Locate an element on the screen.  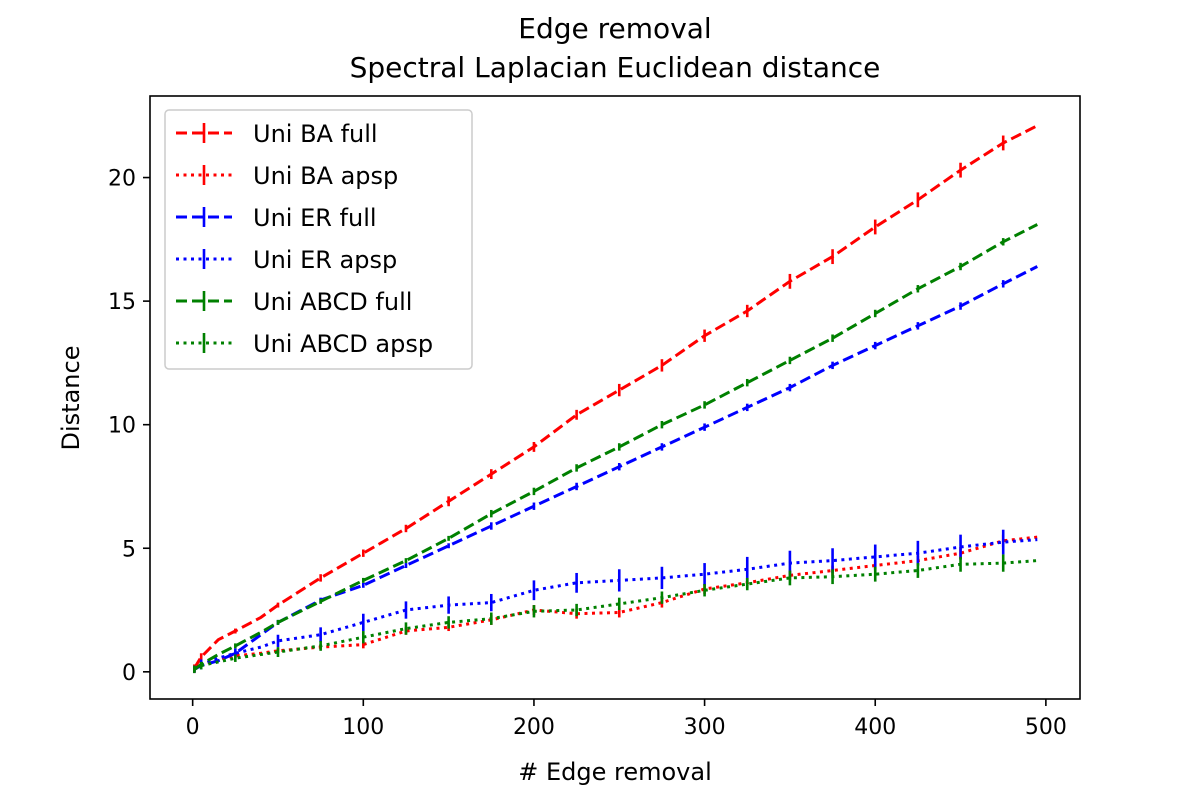
legend-item: Uni ER full is located at coordinates (276, 218).